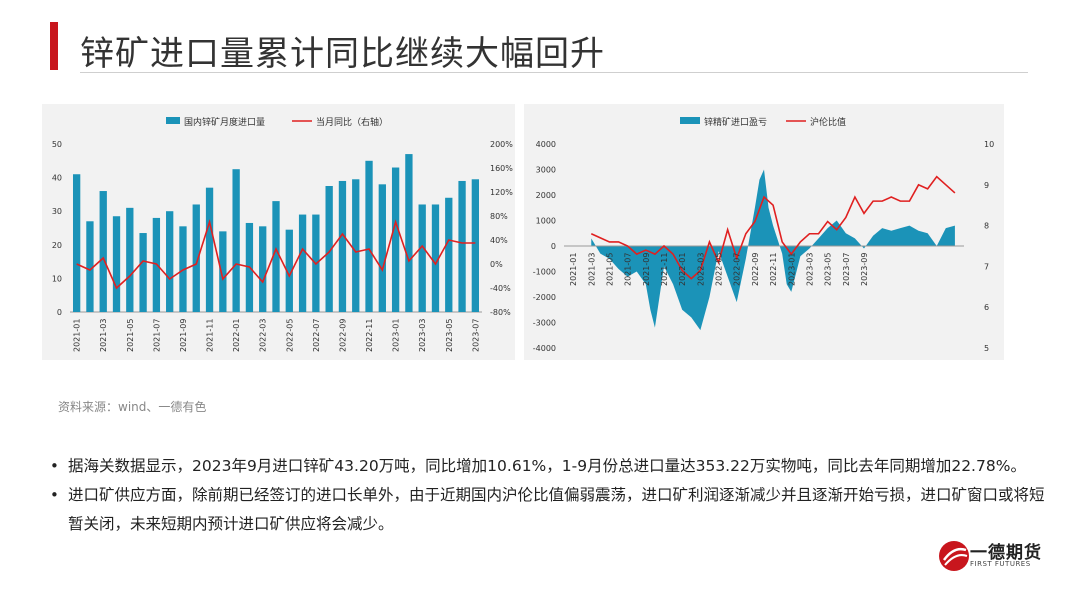 This screenshot has width=1080, height=608. I want to click on y-left-tick-label: 20, so click(57, 245).